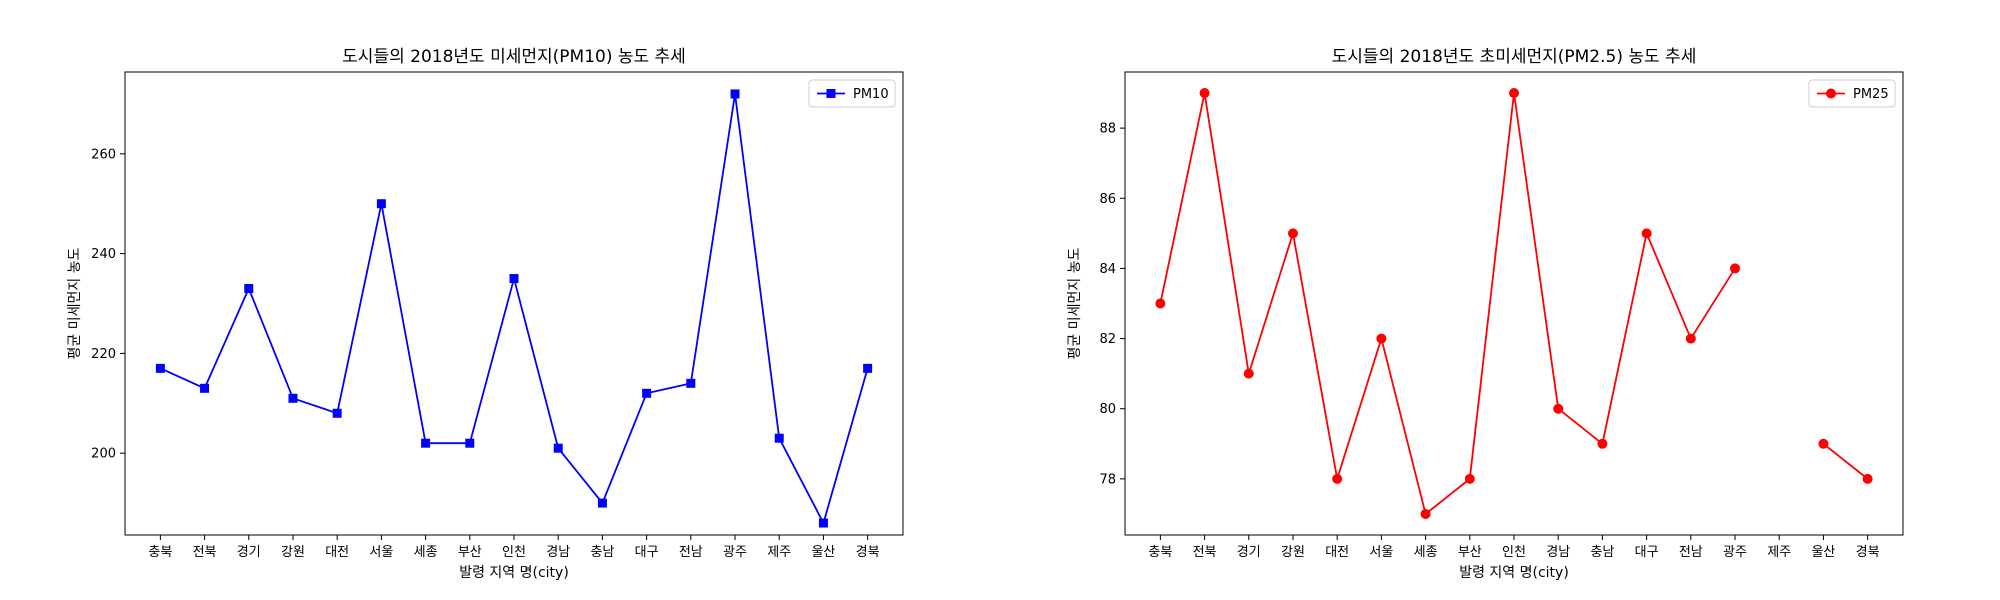 The image size is (2000, 600). What do you see at coordinates (103, 254) in the screenshot?
I see `y-tick-label: 240` at bounding box center [103, 254].